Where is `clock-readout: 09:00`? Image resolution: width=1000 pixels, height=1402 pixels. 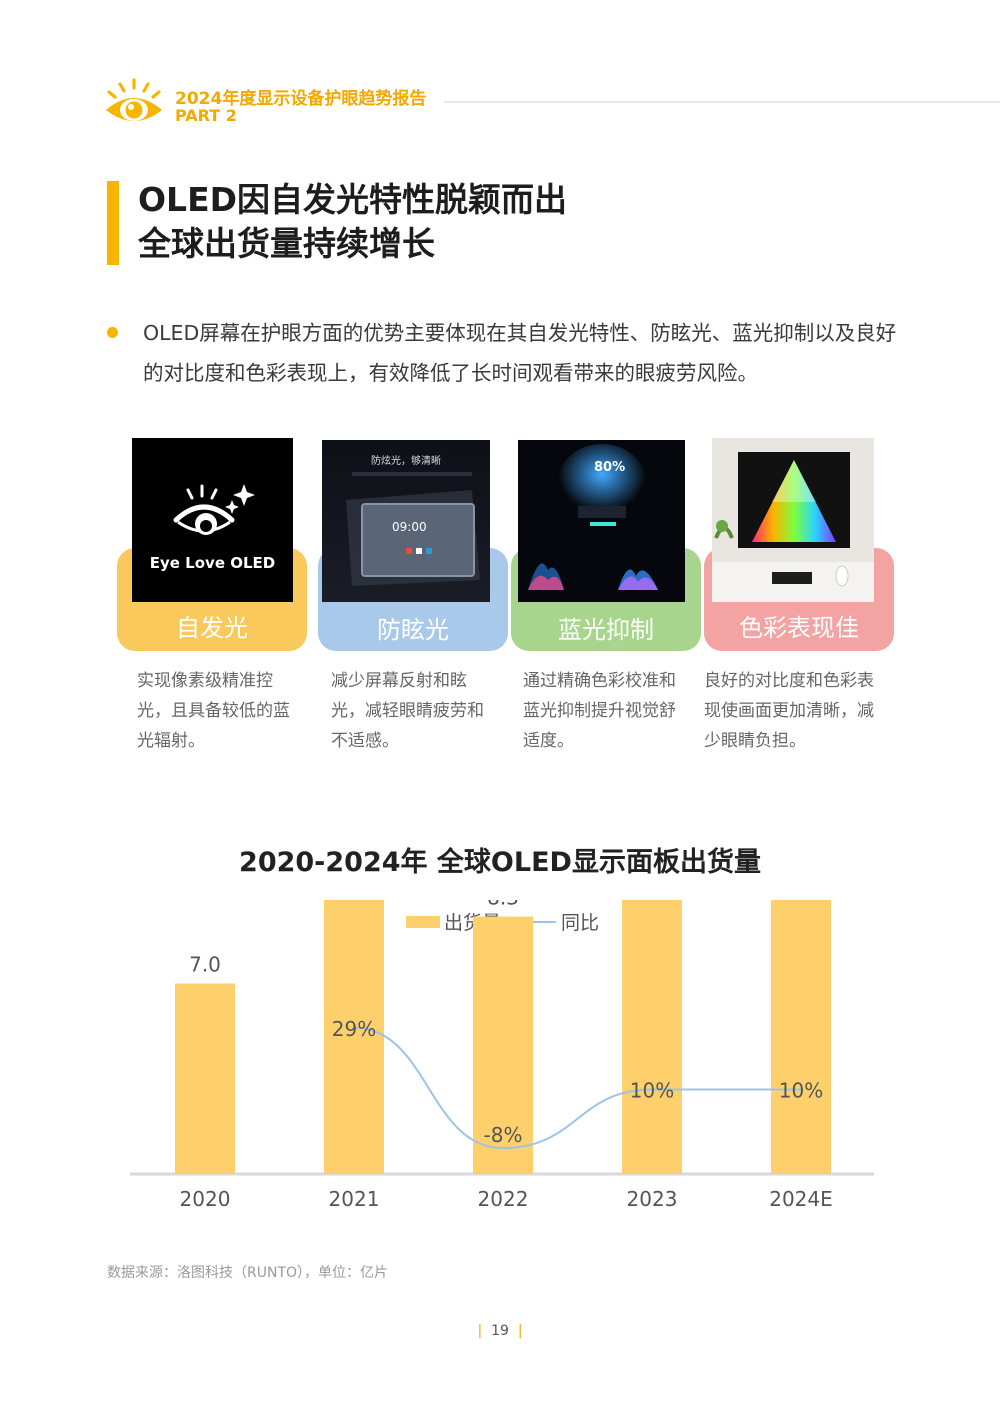 clock-readout: 09:00 is located at coordinates (409, 527).